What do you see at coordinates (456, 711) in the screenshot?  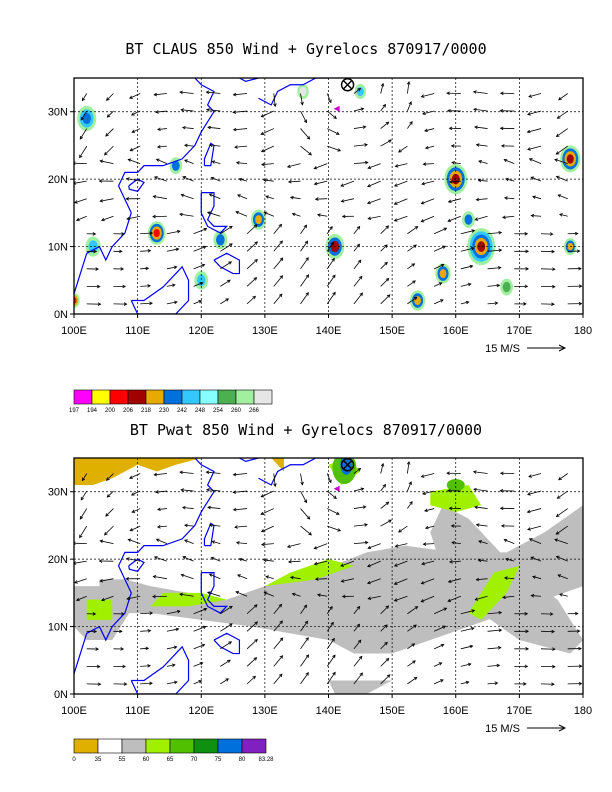 I see `x-tick-label: 160E` at bounding box center [456, 711].